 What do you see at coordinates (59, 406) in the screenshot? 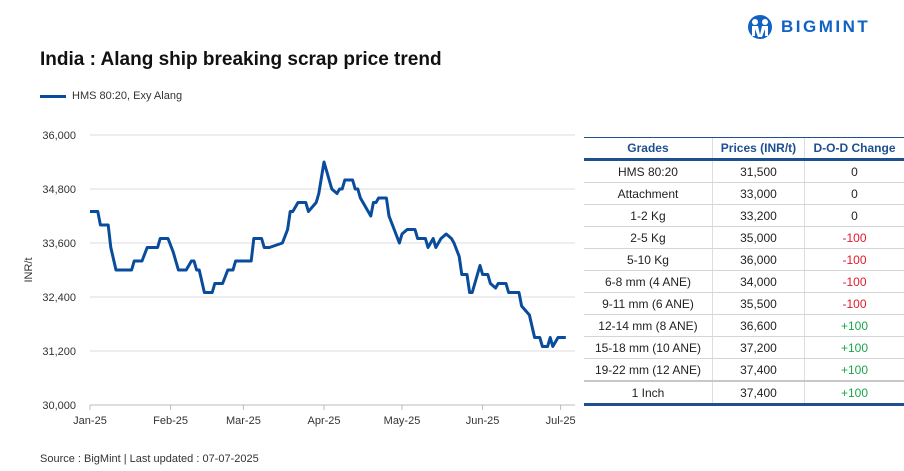
I see `y-tick-label: 30,000` at bounding box center [59, 406].